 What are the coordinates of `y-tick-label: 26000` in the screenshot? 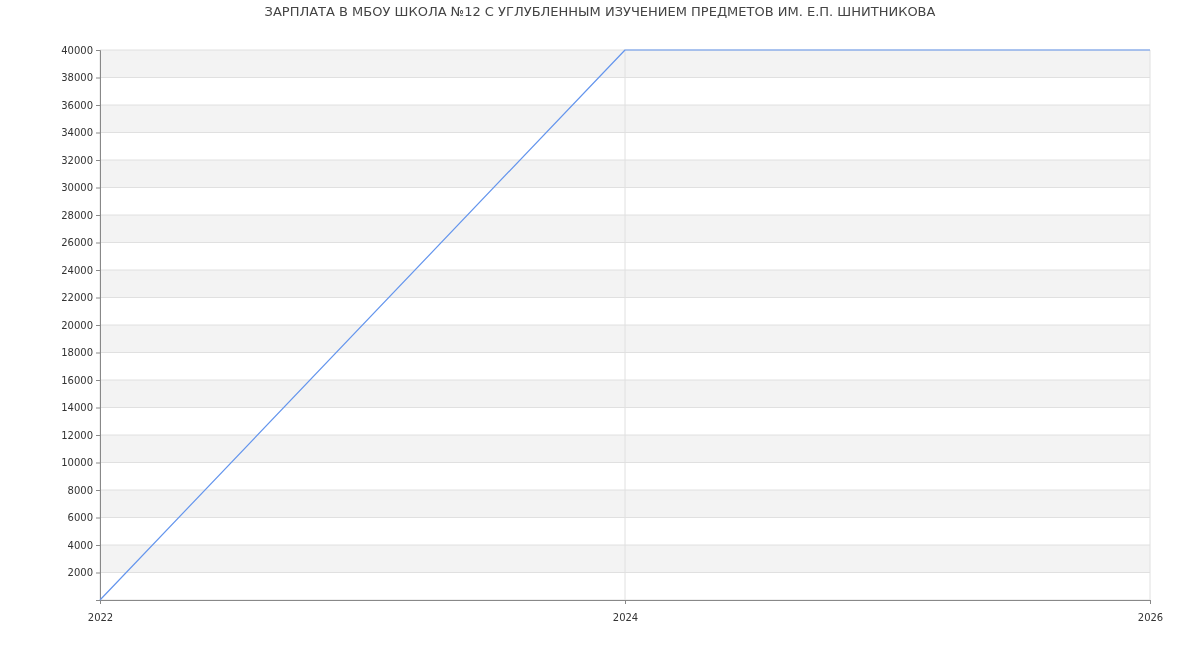 It's located at (77, 243).